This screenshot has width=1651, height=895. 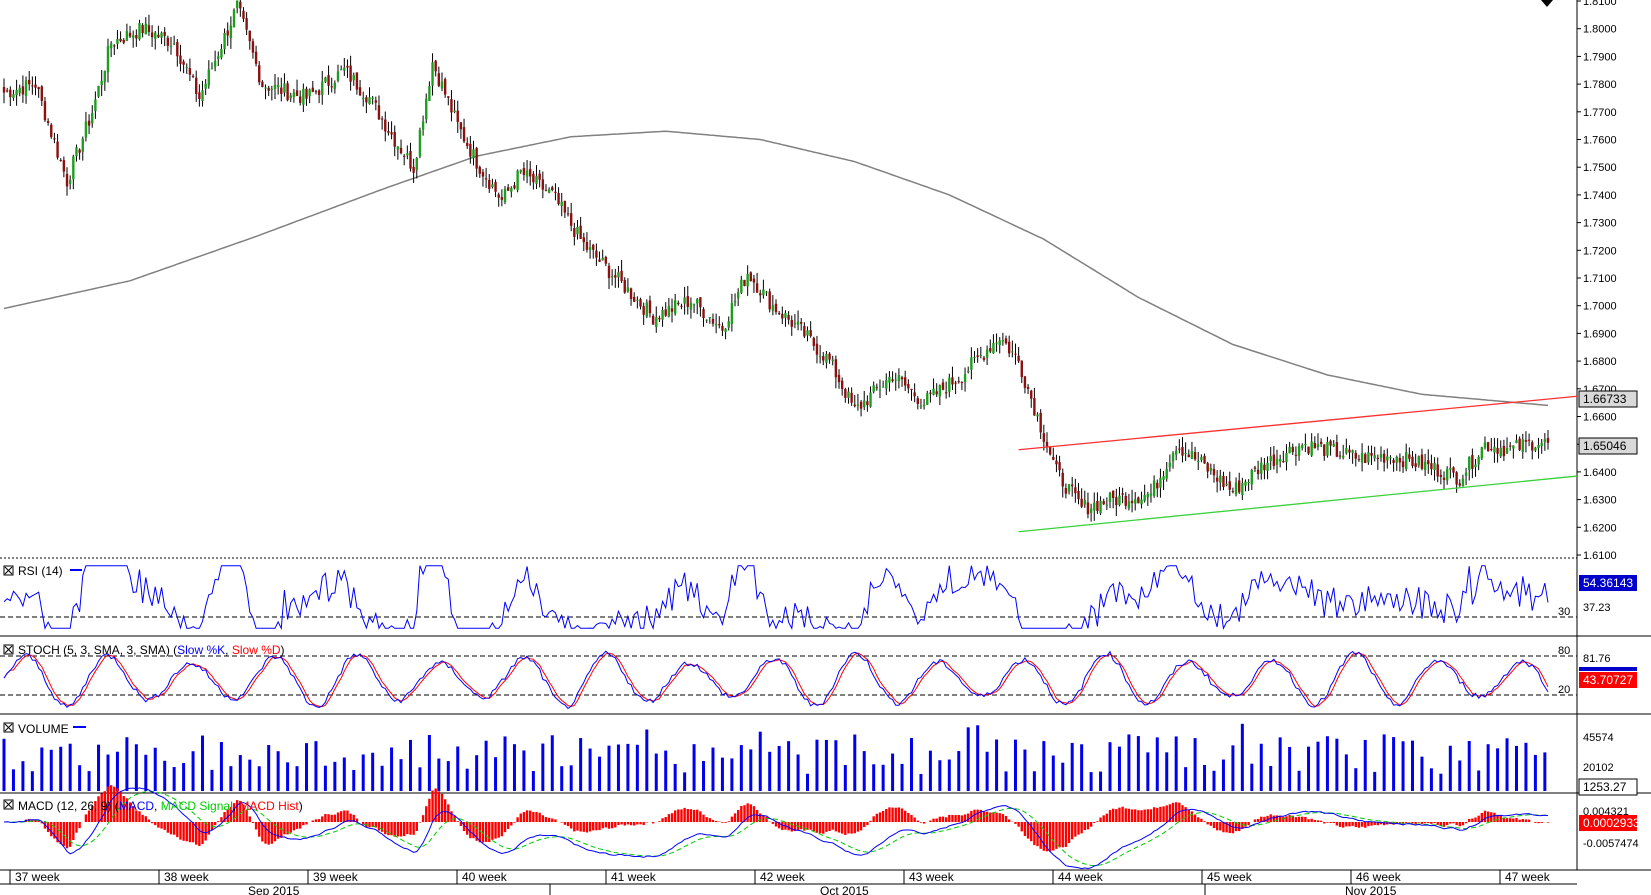 I want to click on rsi-level-30-label: 30, so click(x=1564, y=612).